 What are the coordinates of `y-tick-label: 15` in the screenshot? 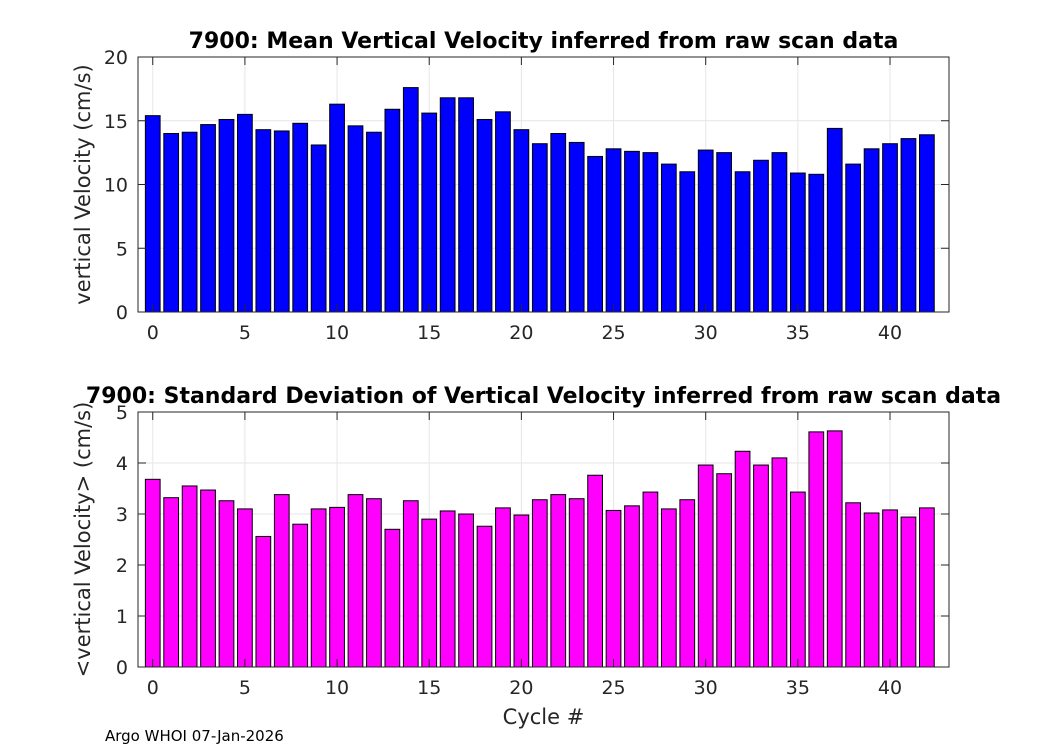 It's located at (116, 122).